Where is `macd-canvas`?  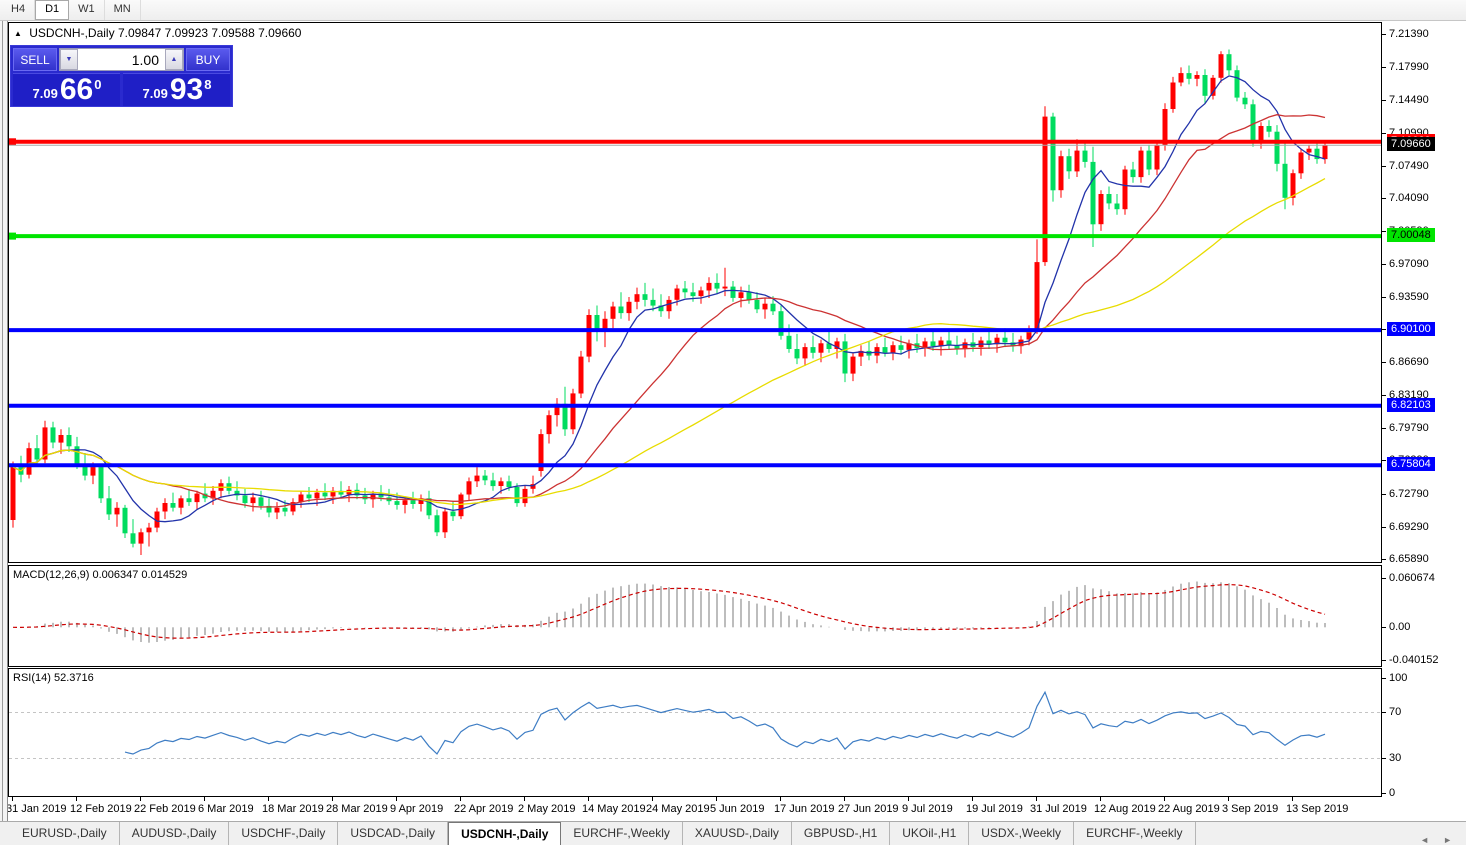
macd-canvas is located at coordinates (669, 612).